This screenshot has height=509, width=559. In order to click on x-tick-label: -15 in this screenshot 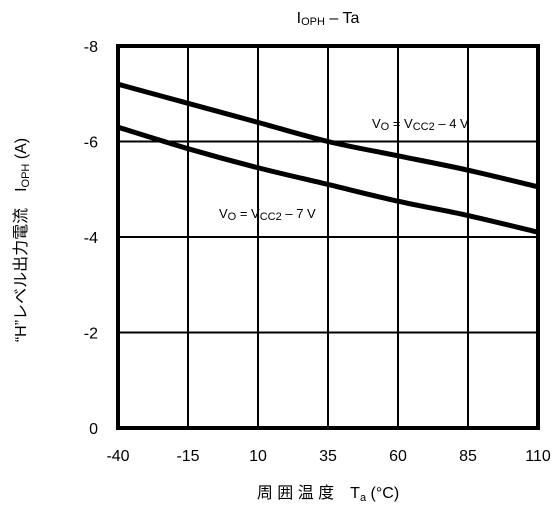, I will do `click(187, 456)`.